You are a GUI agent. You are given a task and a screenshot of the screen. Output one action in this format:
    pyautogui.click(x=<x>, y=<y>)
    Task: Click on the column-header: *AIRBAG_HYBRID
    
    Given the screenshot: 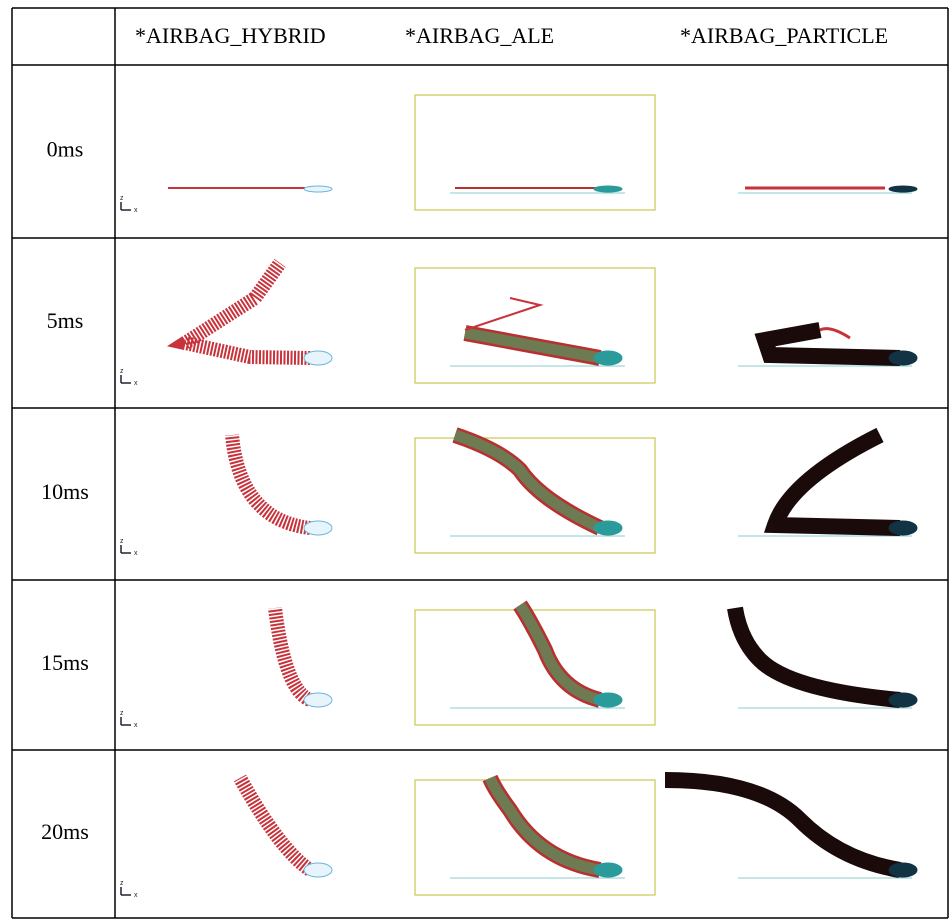 What is the action you would take?
    pyautogui.click(x=230, y=35)
    